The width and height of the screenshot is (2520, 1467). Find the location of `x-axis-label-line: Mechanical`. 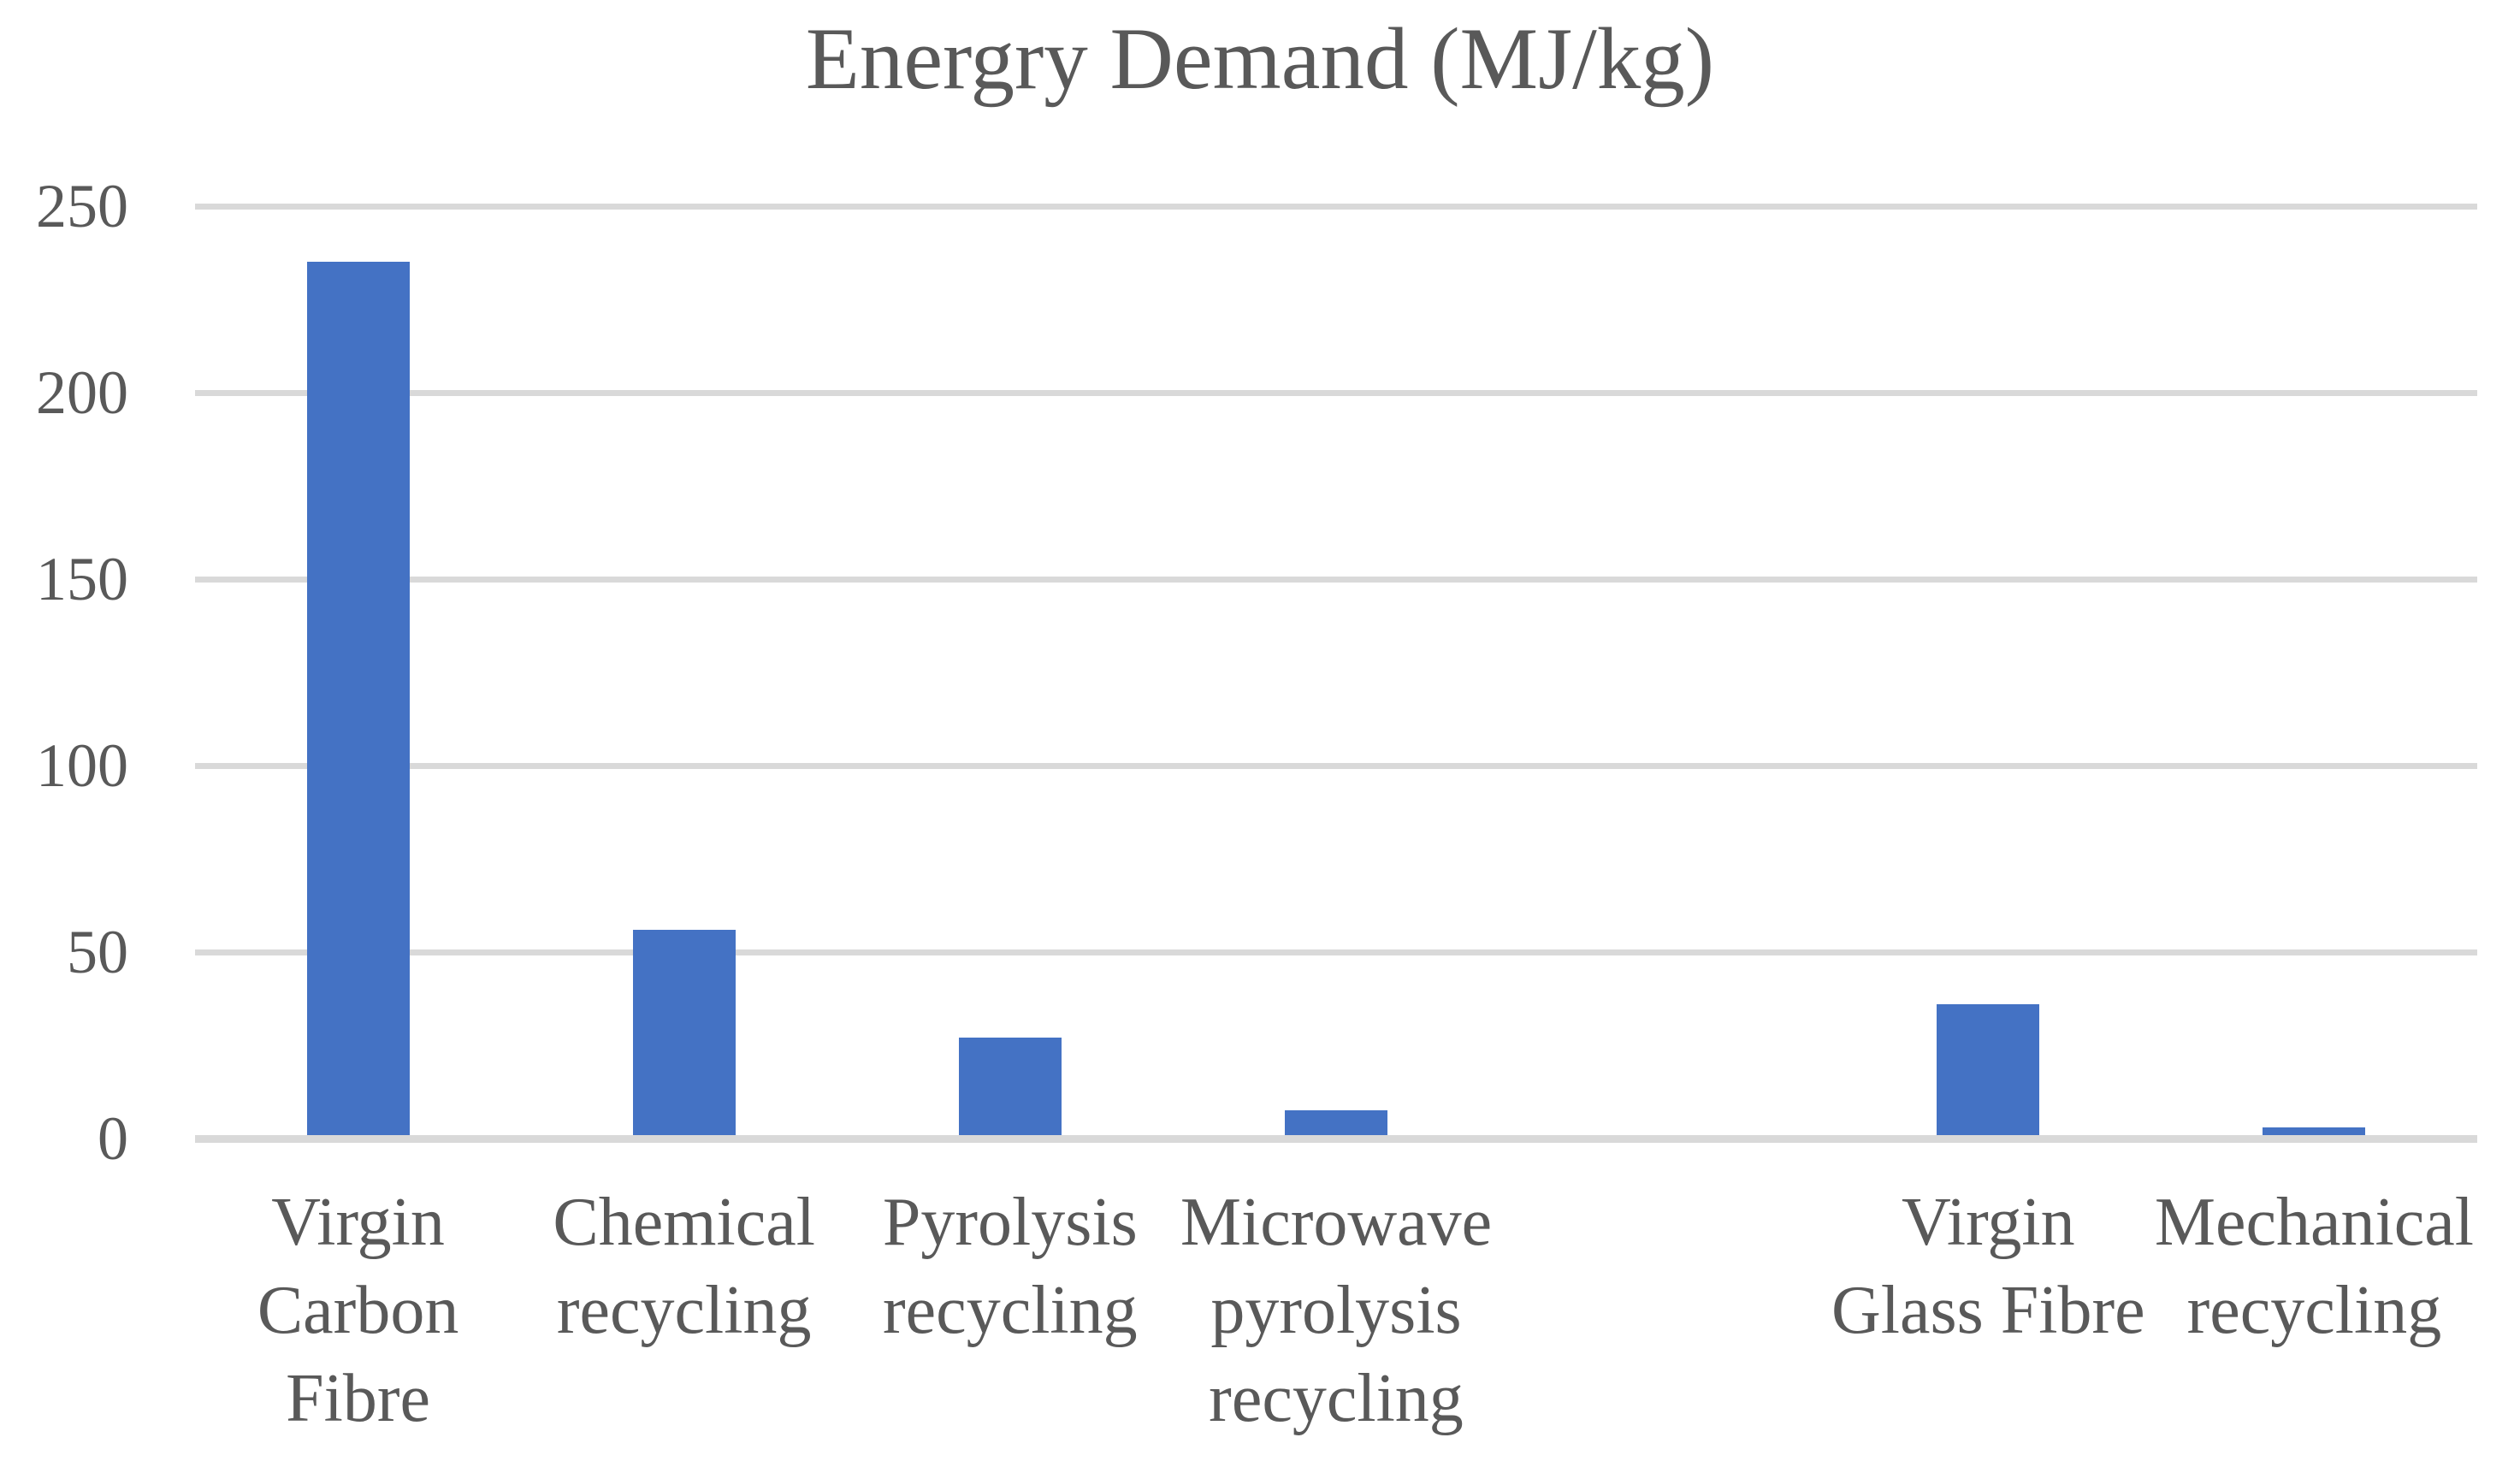

x-axis-label-line: Mechanical is located at coordinates (2314, 1222).